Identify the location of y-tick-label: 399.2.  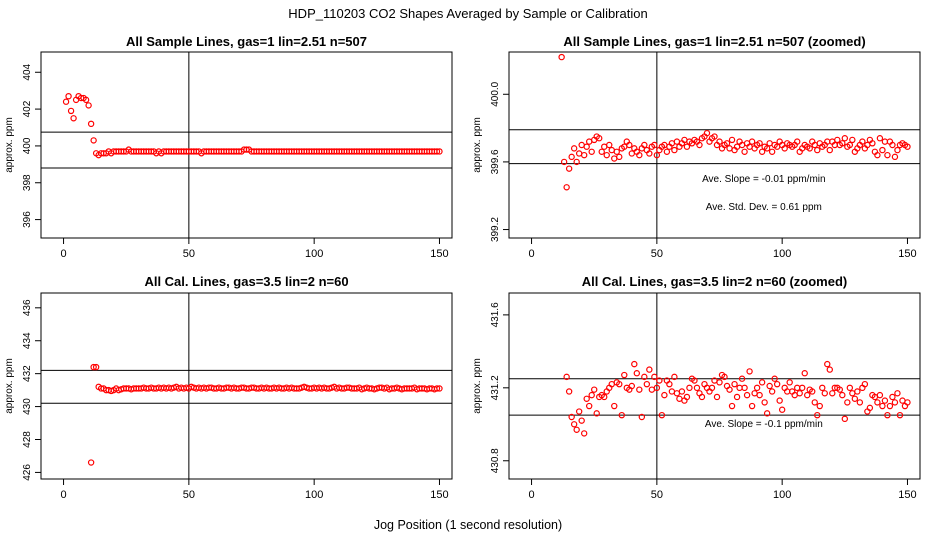
(495, 229).